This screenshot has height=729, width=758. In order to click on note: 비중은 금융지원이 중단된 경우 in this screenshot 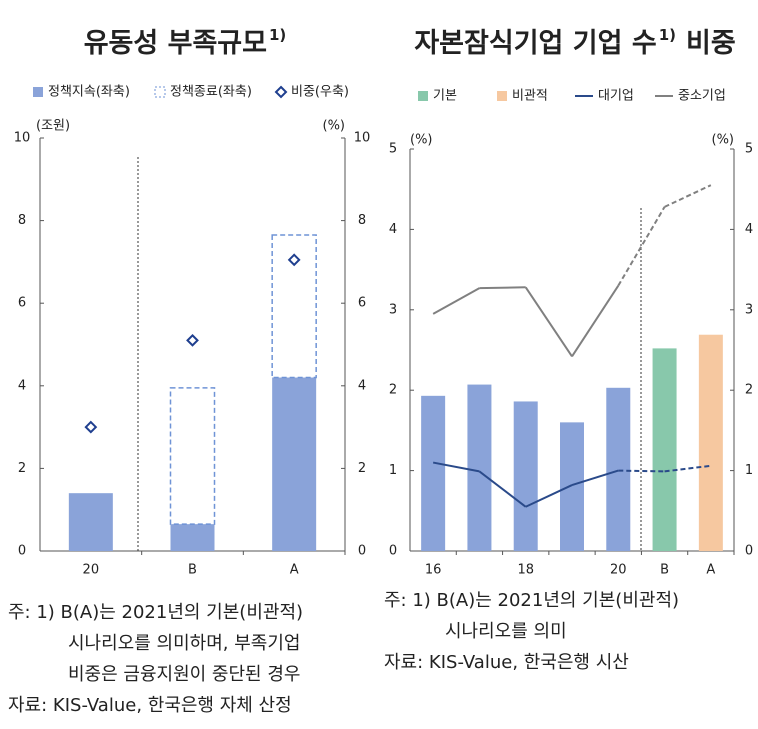, I will do `click(184, 674)`.